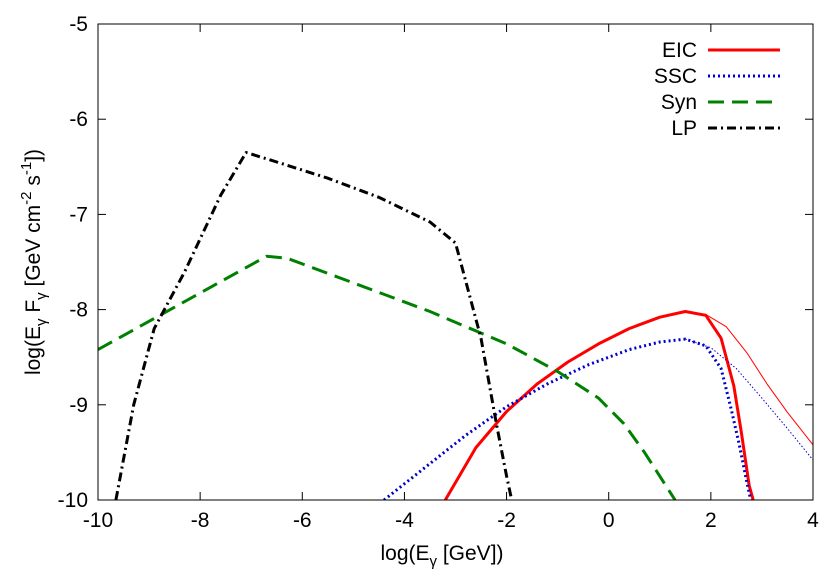  What do you see at coordinates (200, 520) in the screenshot?
I see `x-tick-label: -8` at bounding box center [200, 520].